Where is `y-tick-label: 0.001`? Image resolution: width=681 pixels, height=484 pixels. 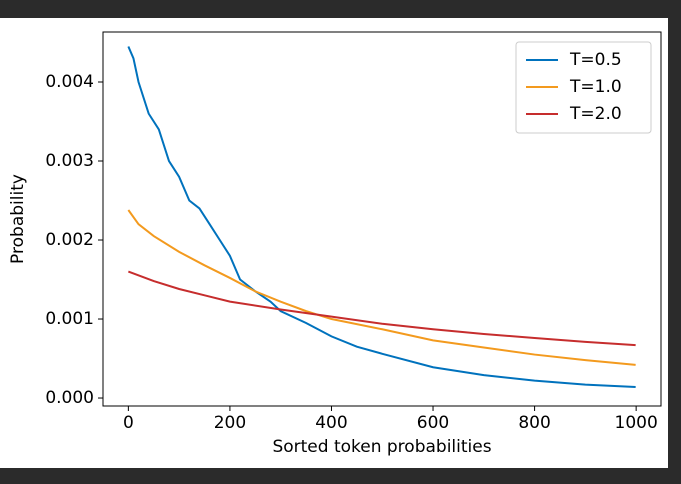 y-tick-label: 0.001 is located at coordinates (69, 319).